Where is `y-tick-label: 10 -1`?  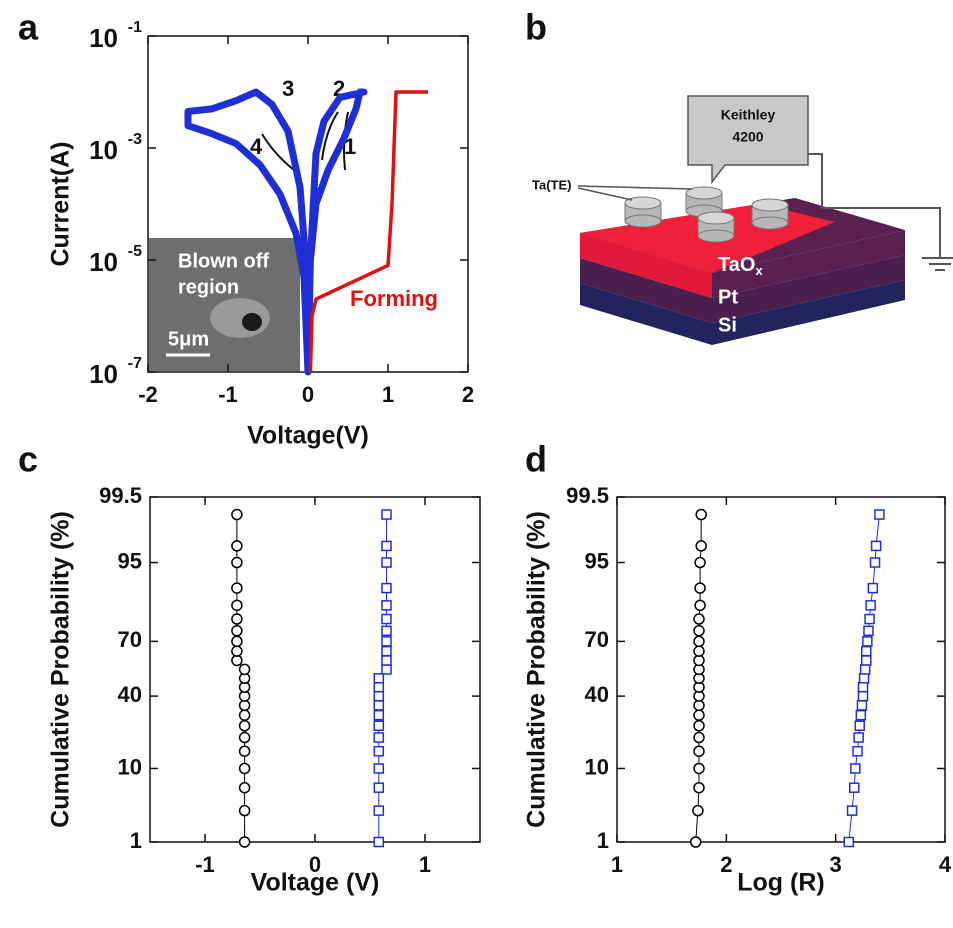
y-tick-label: 10 -1 is located at coordinates (115, 36).